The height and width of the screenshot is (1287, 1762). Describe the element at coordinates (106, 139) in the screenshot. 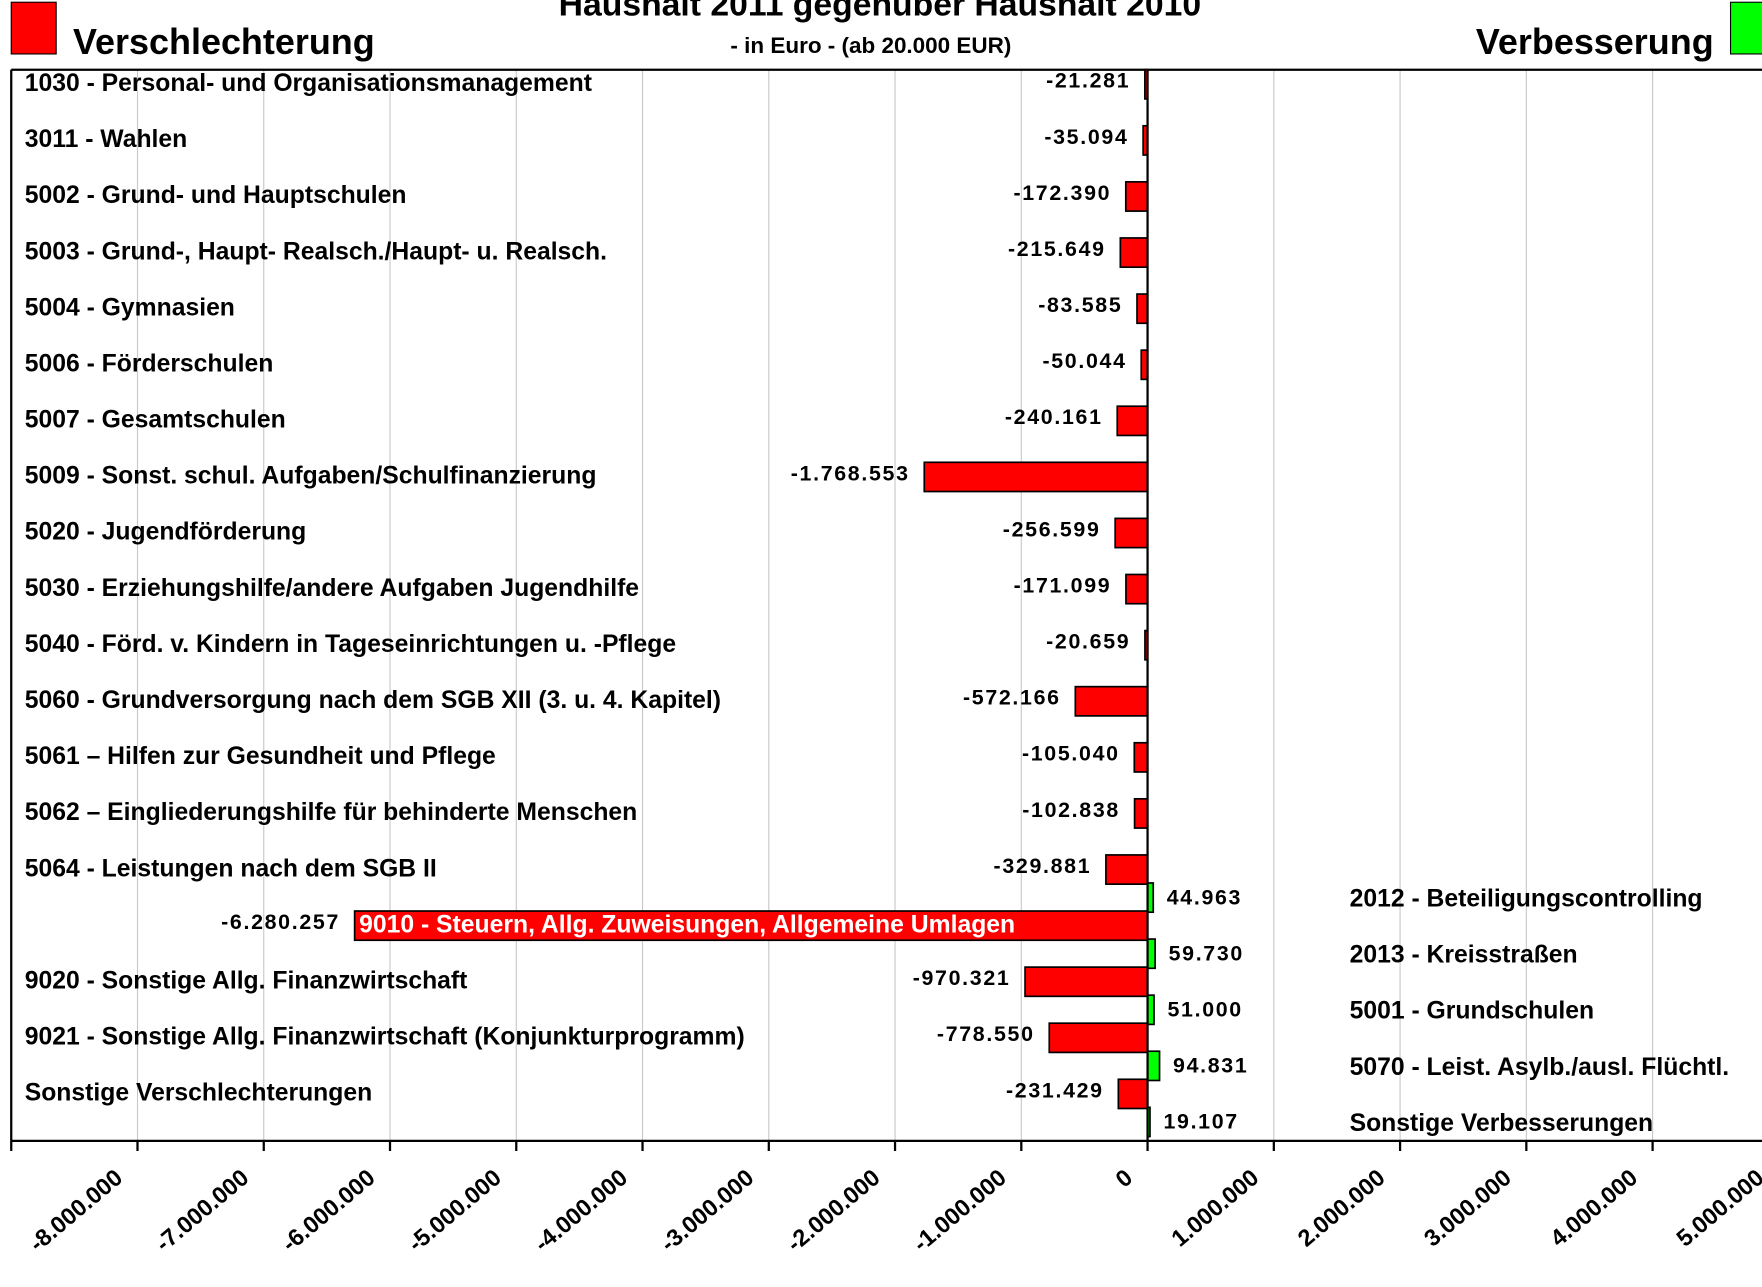

I see `category-label: 3011 - Wahlen` at that location.